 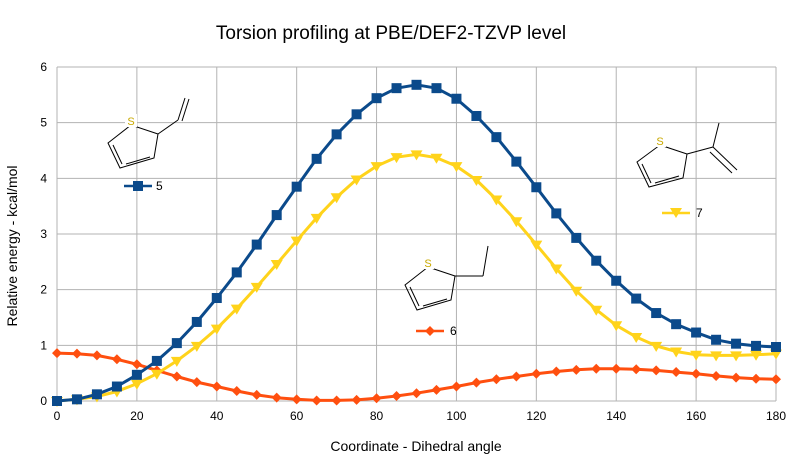 What do you see at coordinates (456, 416) in the screenshot?
I see `x-tick-label: 100` at bounding box center [456, 416].